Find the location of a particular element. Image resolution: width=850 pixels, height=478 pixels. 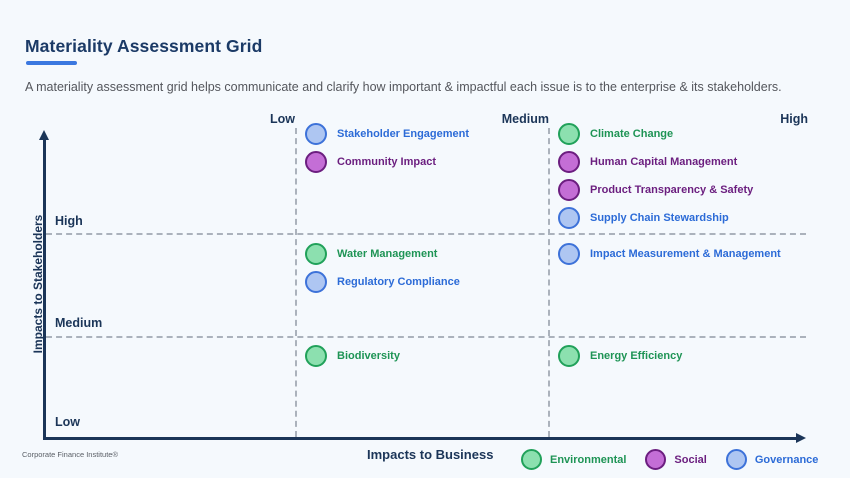

grid-item: Community Impact is located at coordinates (370, 162).